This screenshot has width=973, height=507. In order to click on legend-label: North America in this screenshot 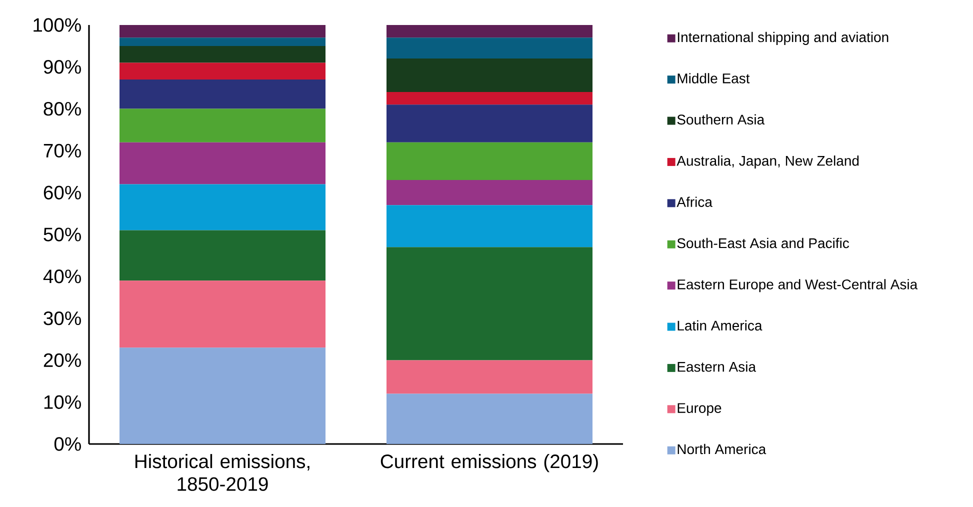, I will do `click(722, 449)`.